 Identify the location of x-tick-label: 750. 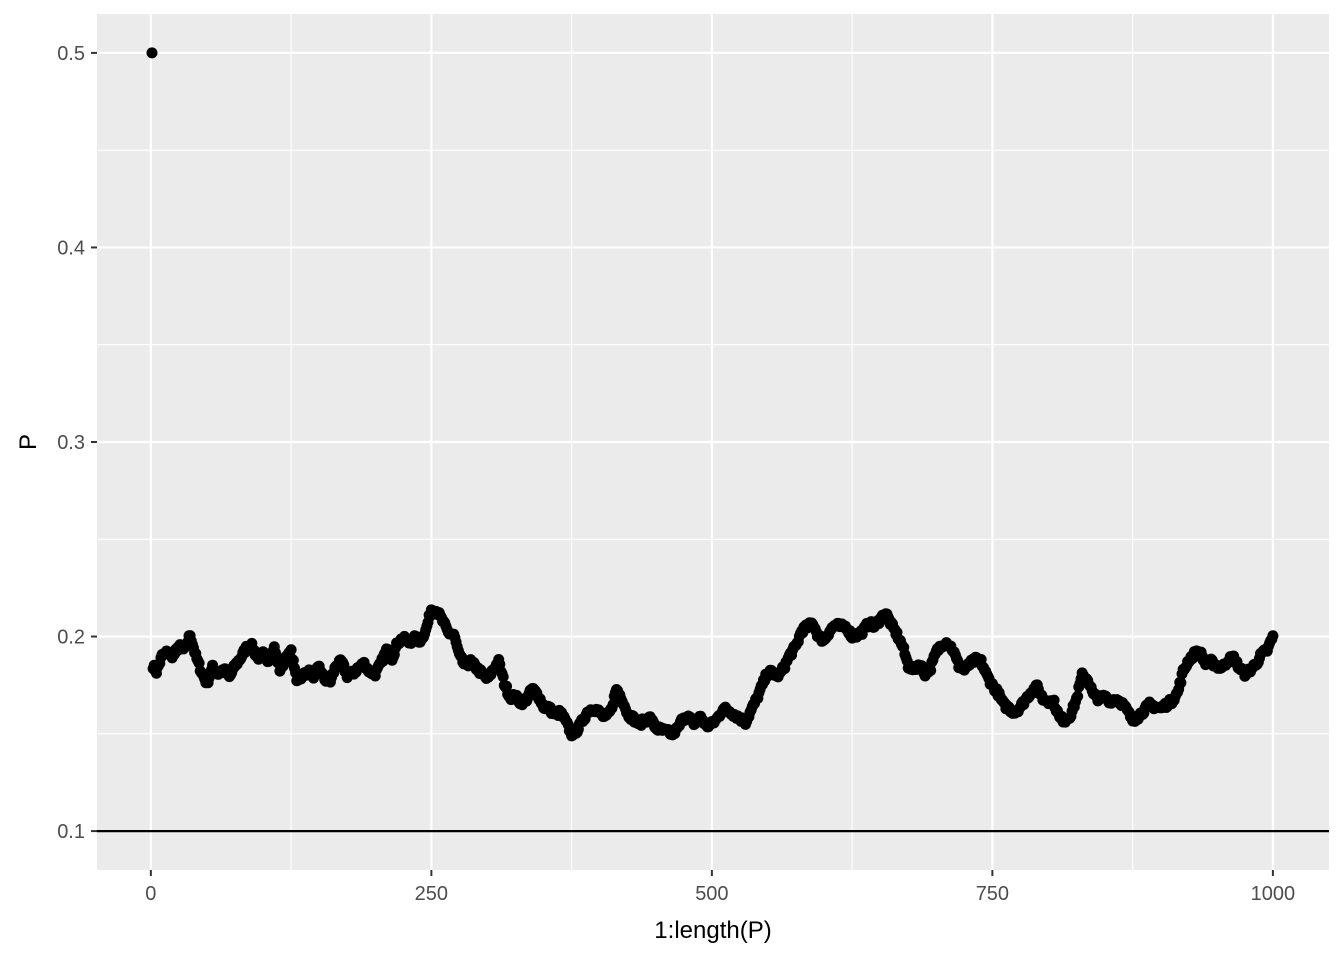
(992, 894).